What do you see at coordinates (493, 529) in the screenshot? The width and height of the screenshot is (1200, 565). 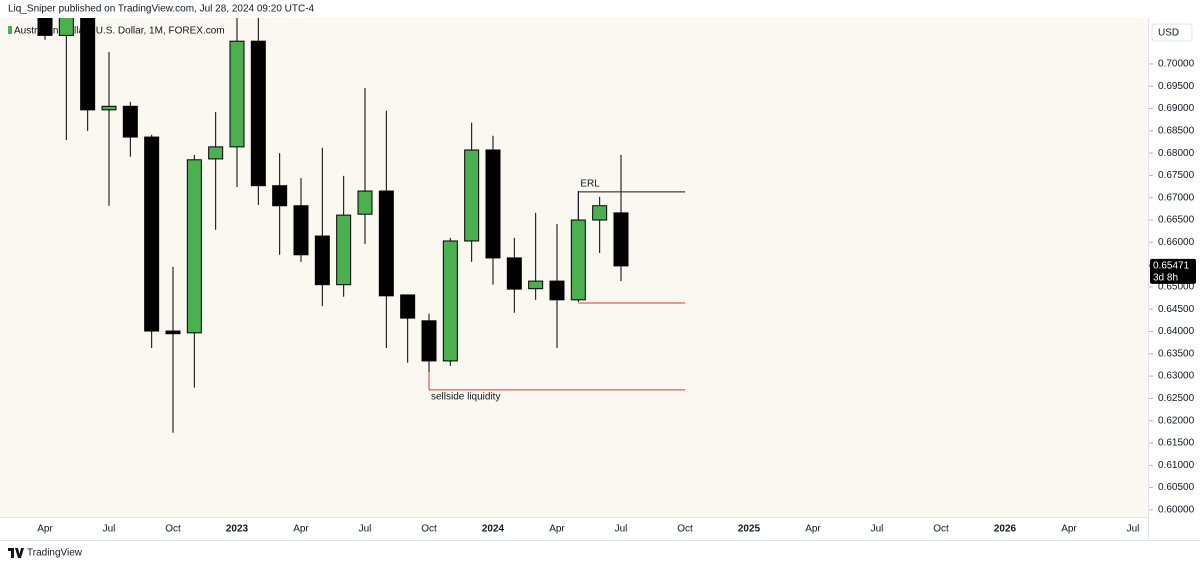 I see `x-tick-label: 2024` at bounding box center [493, 529].